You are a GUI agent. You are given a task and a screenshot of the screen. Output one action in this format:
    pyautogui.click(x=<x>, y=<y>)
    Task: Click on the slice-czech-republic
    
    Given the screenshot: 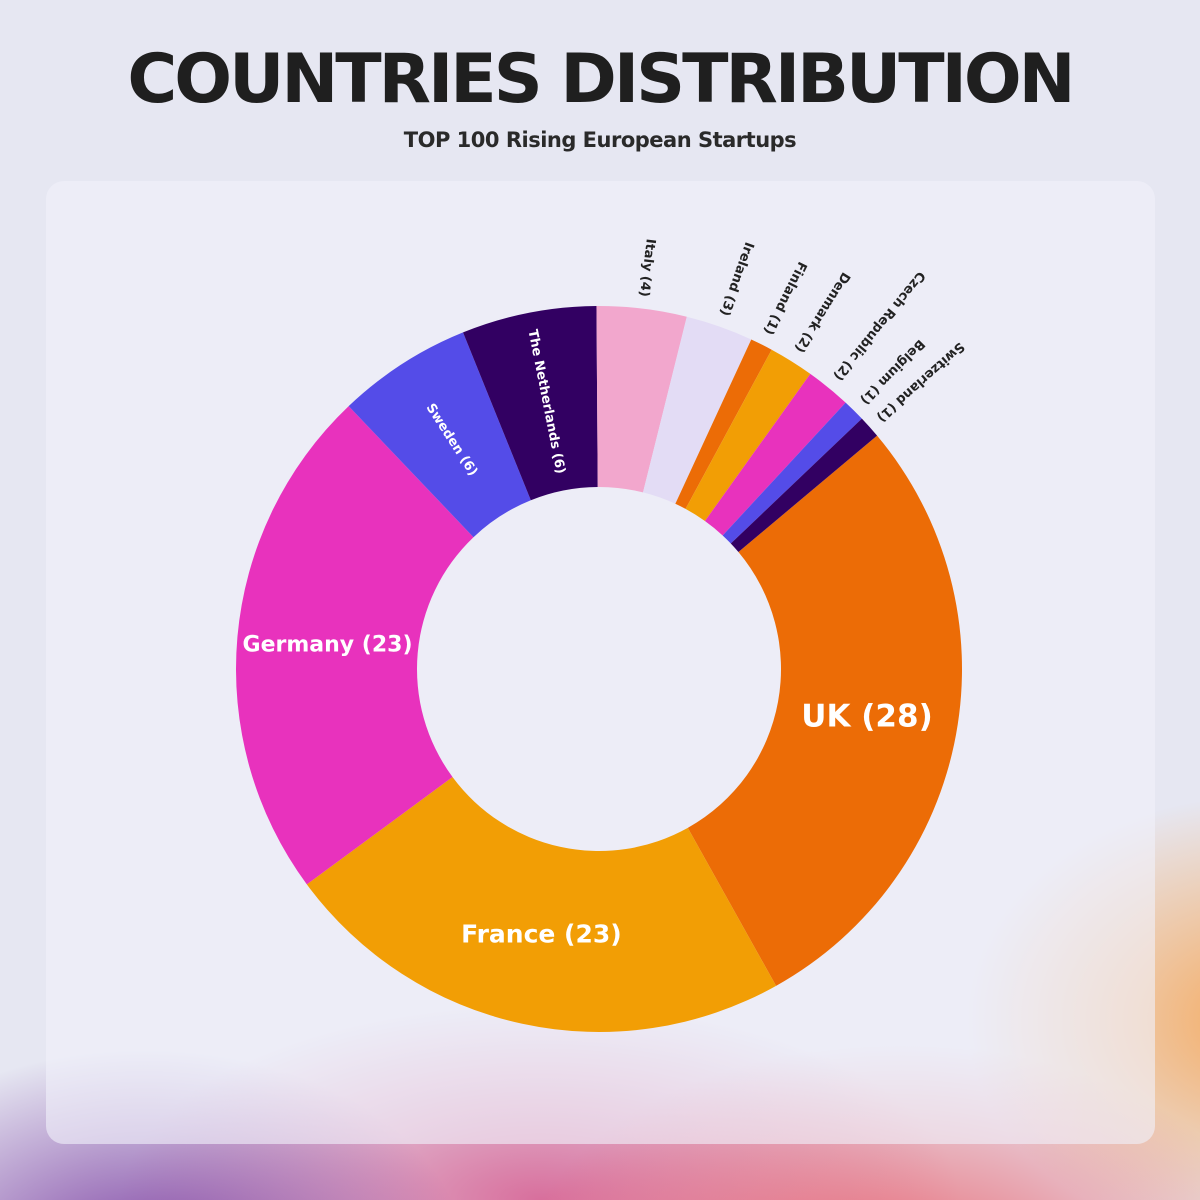 What is the action you would take?
    pyautogui.click(x=775, y=454)
    